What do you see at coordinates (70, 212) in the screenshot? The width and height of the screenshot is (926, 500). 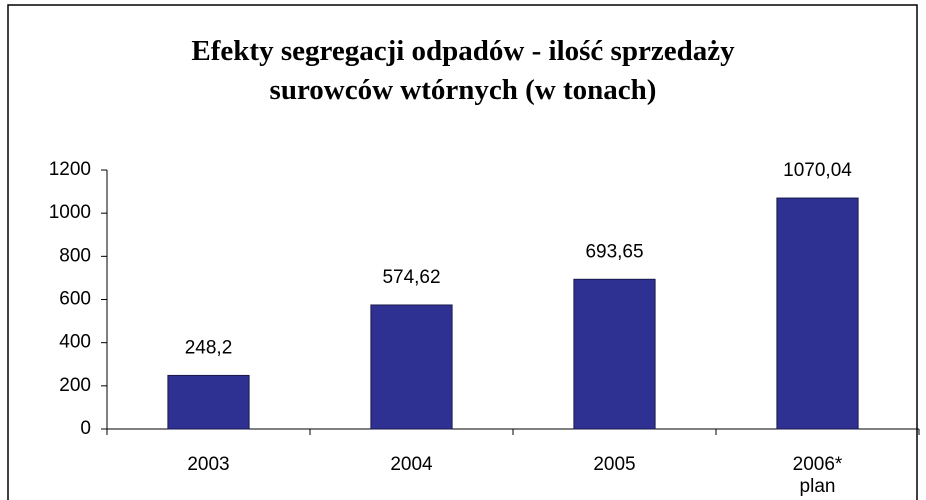 I see `y-tick-label: 1000` at bounding box center [70, 212].